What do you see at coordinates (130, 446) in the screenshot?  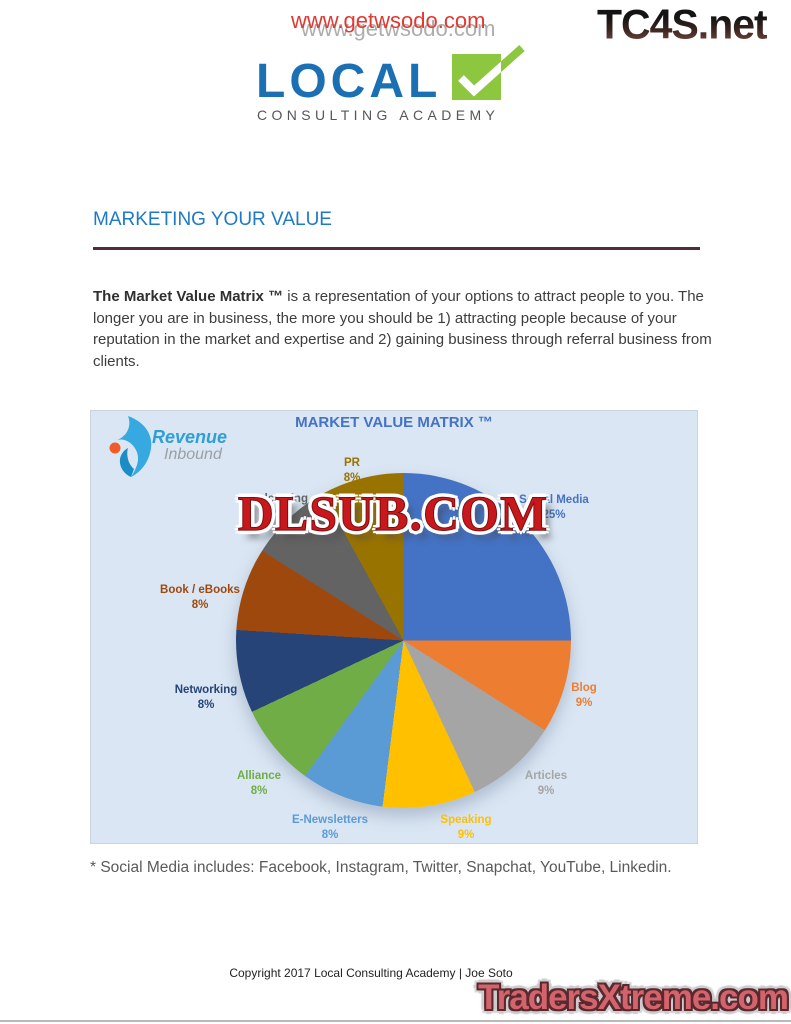 I see `revenue-inbound-icon` at bounding box center [130, 446].